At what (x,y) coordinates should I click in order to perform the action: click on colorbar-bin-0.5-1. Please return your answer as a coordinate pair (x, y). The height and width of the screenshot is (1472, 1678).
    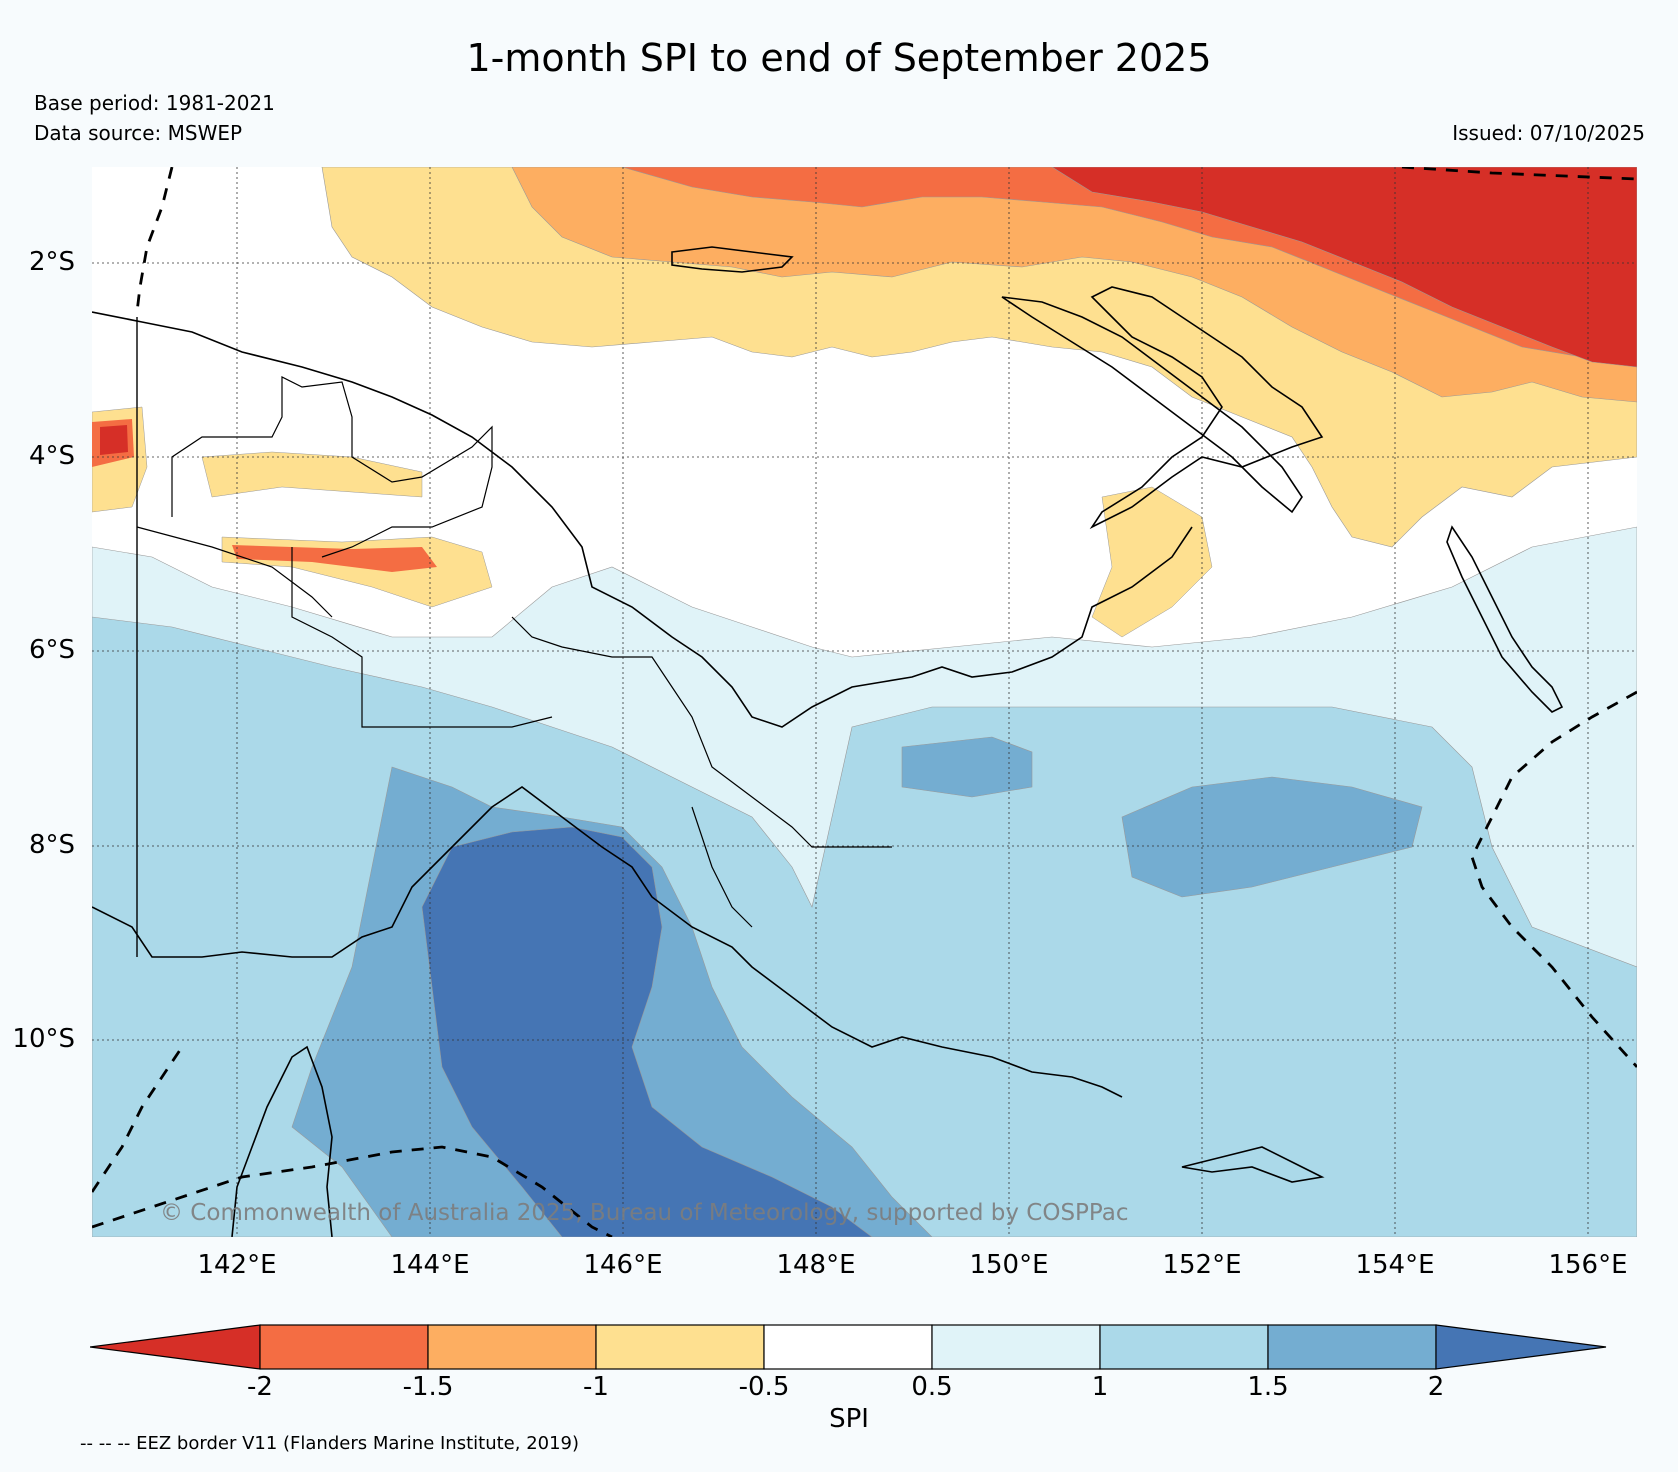
    Looking at the image, I should click on (1016, 1347).